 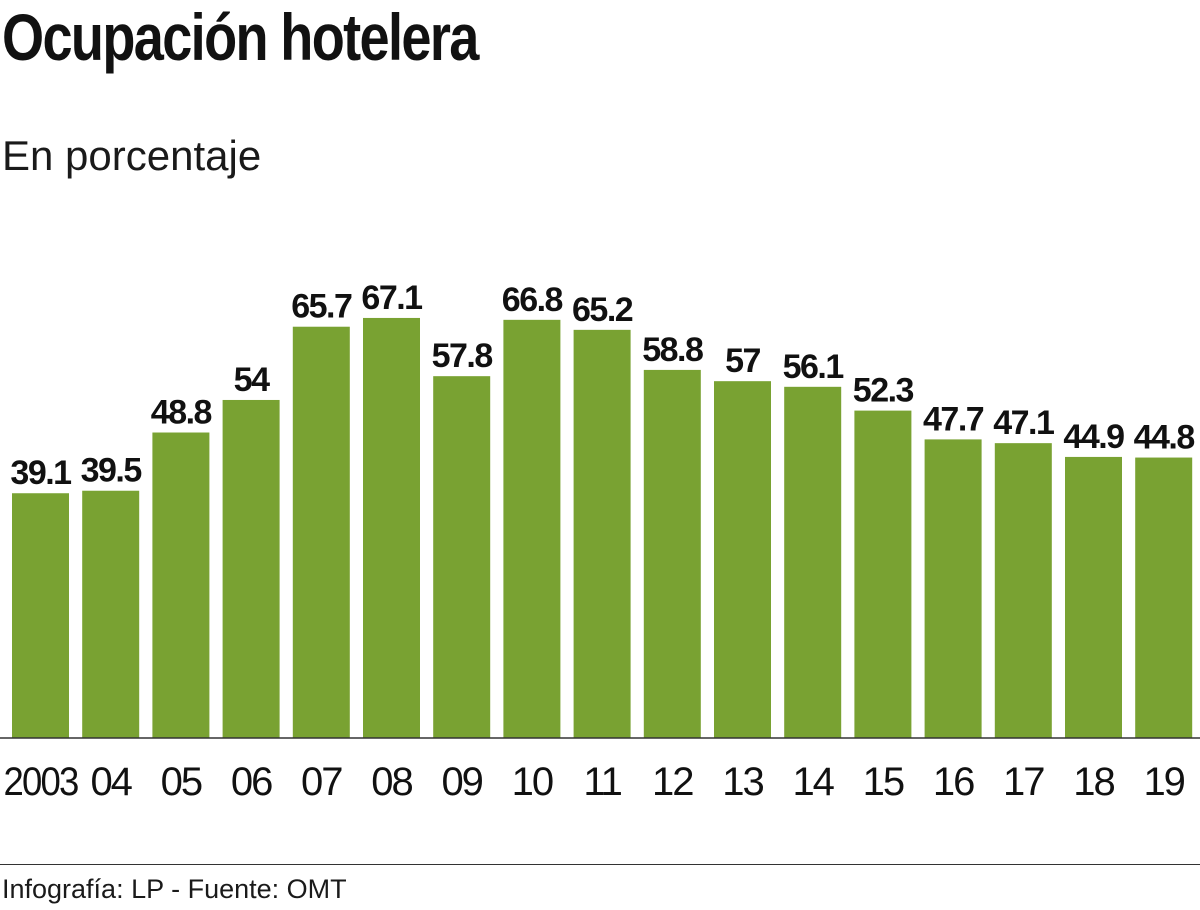 I want to click on tick-label-15: 15, so click(x=883, y=782).